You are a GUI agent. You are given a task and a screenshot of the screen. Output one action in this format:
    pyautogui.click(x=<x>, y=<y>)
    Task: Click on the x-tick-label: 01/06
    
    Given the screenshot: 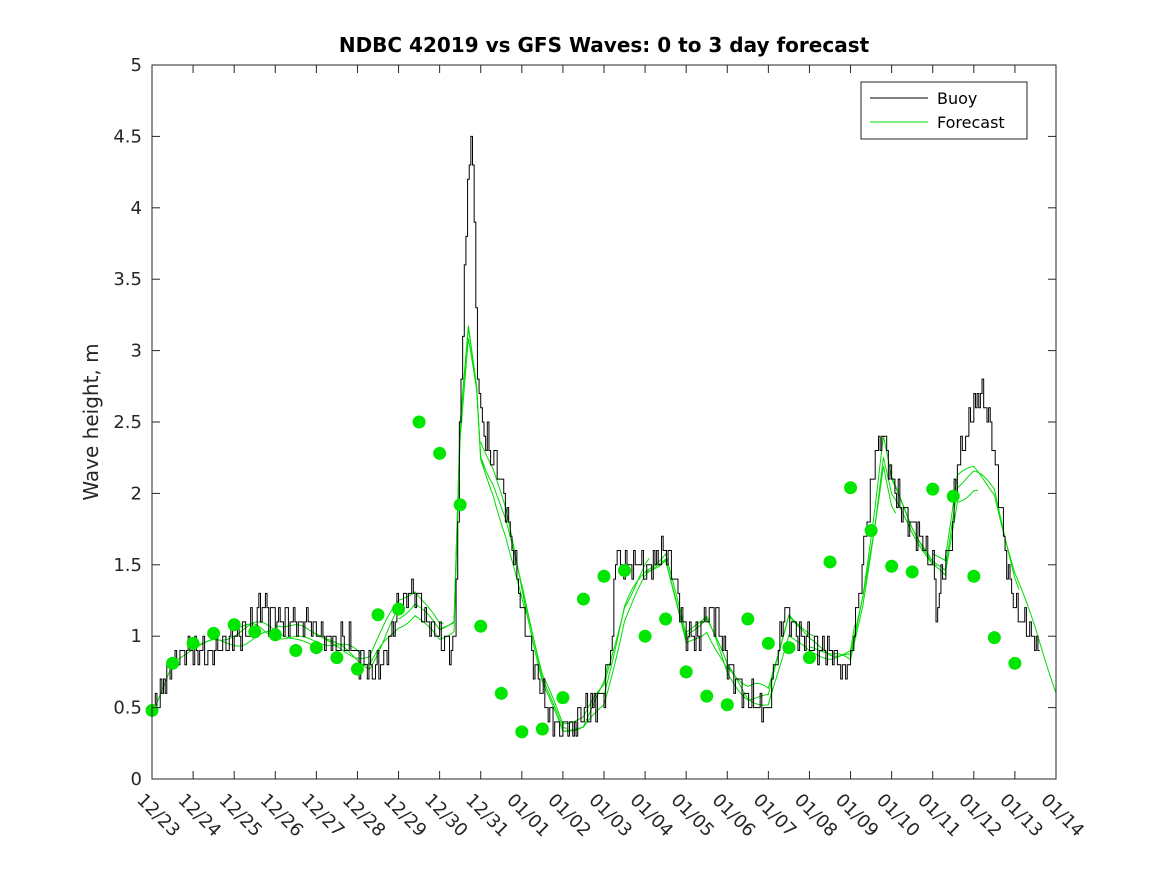 What is the action you would take?
    pyautogui.click(x=734, y=816)
    